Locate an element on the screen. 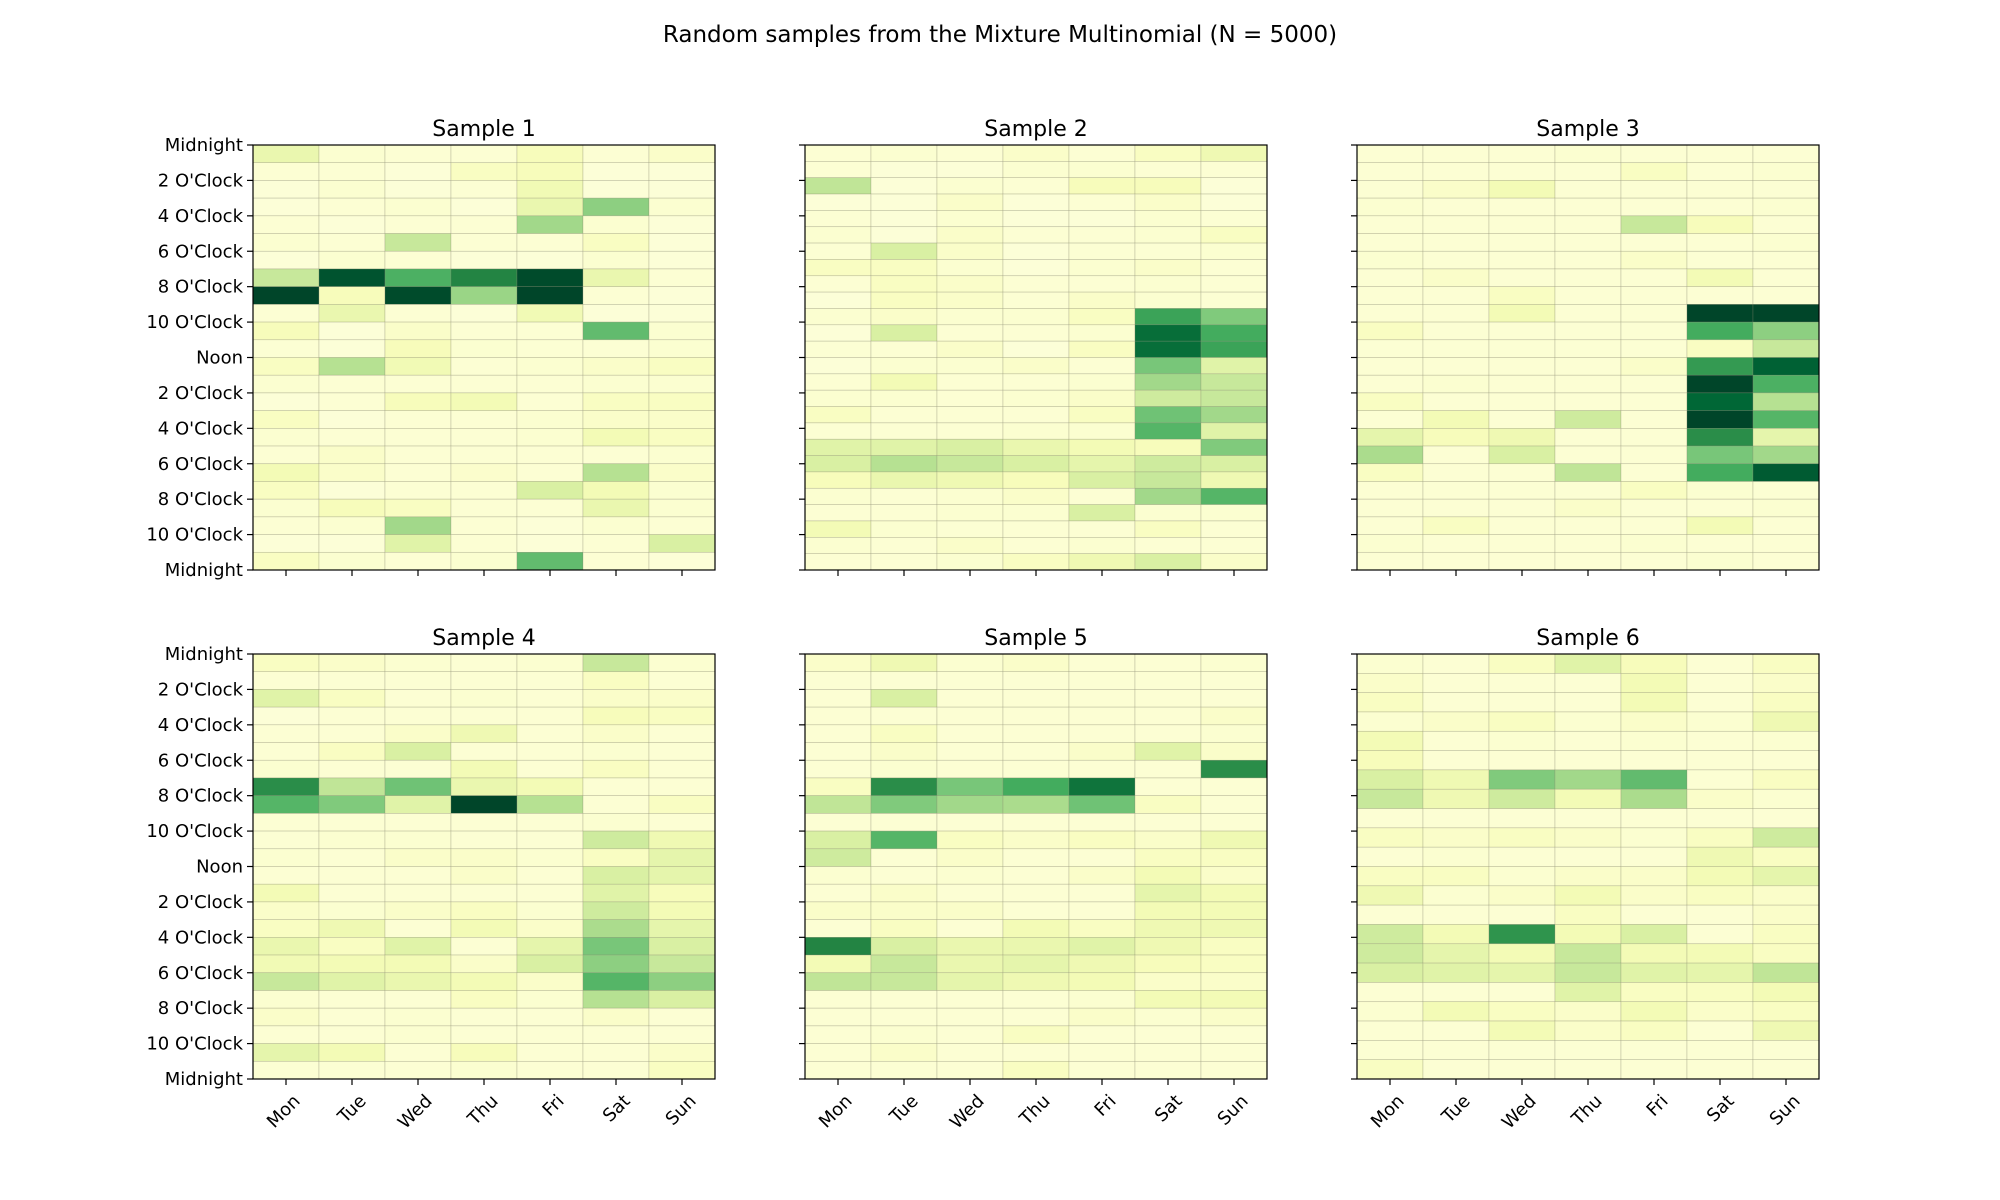 The image size is (2000, 1200). y-tick-label: 4 O'Clock is located at coordinates (201, 428).